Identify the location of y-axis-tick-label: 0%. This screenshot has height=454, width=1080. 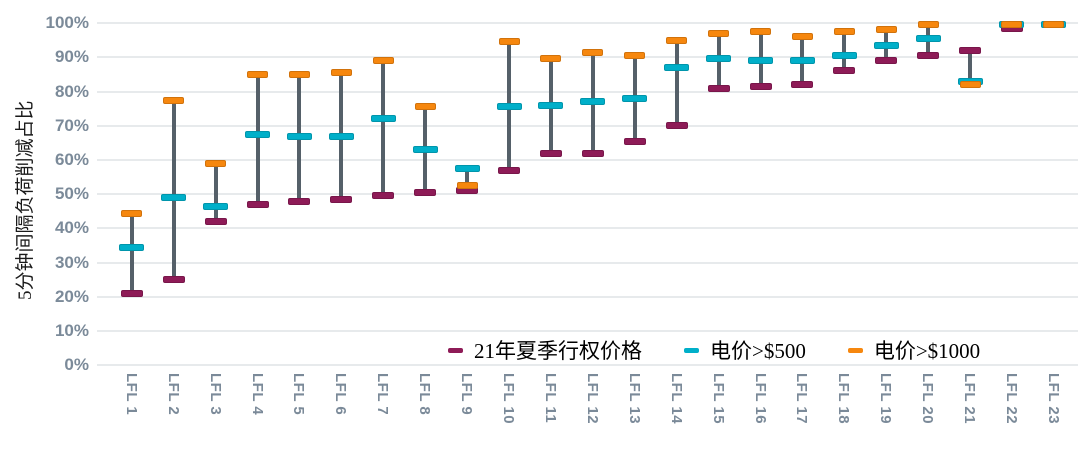
(76, 365).